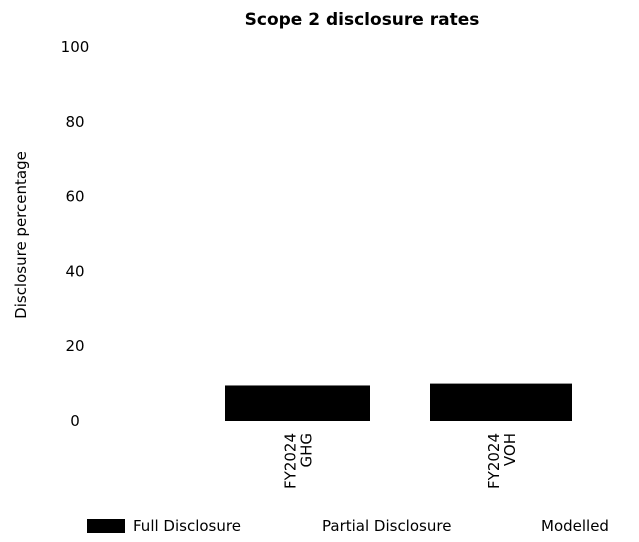  I want to click on legend-label: Full Disclosure, so click(187, 526).